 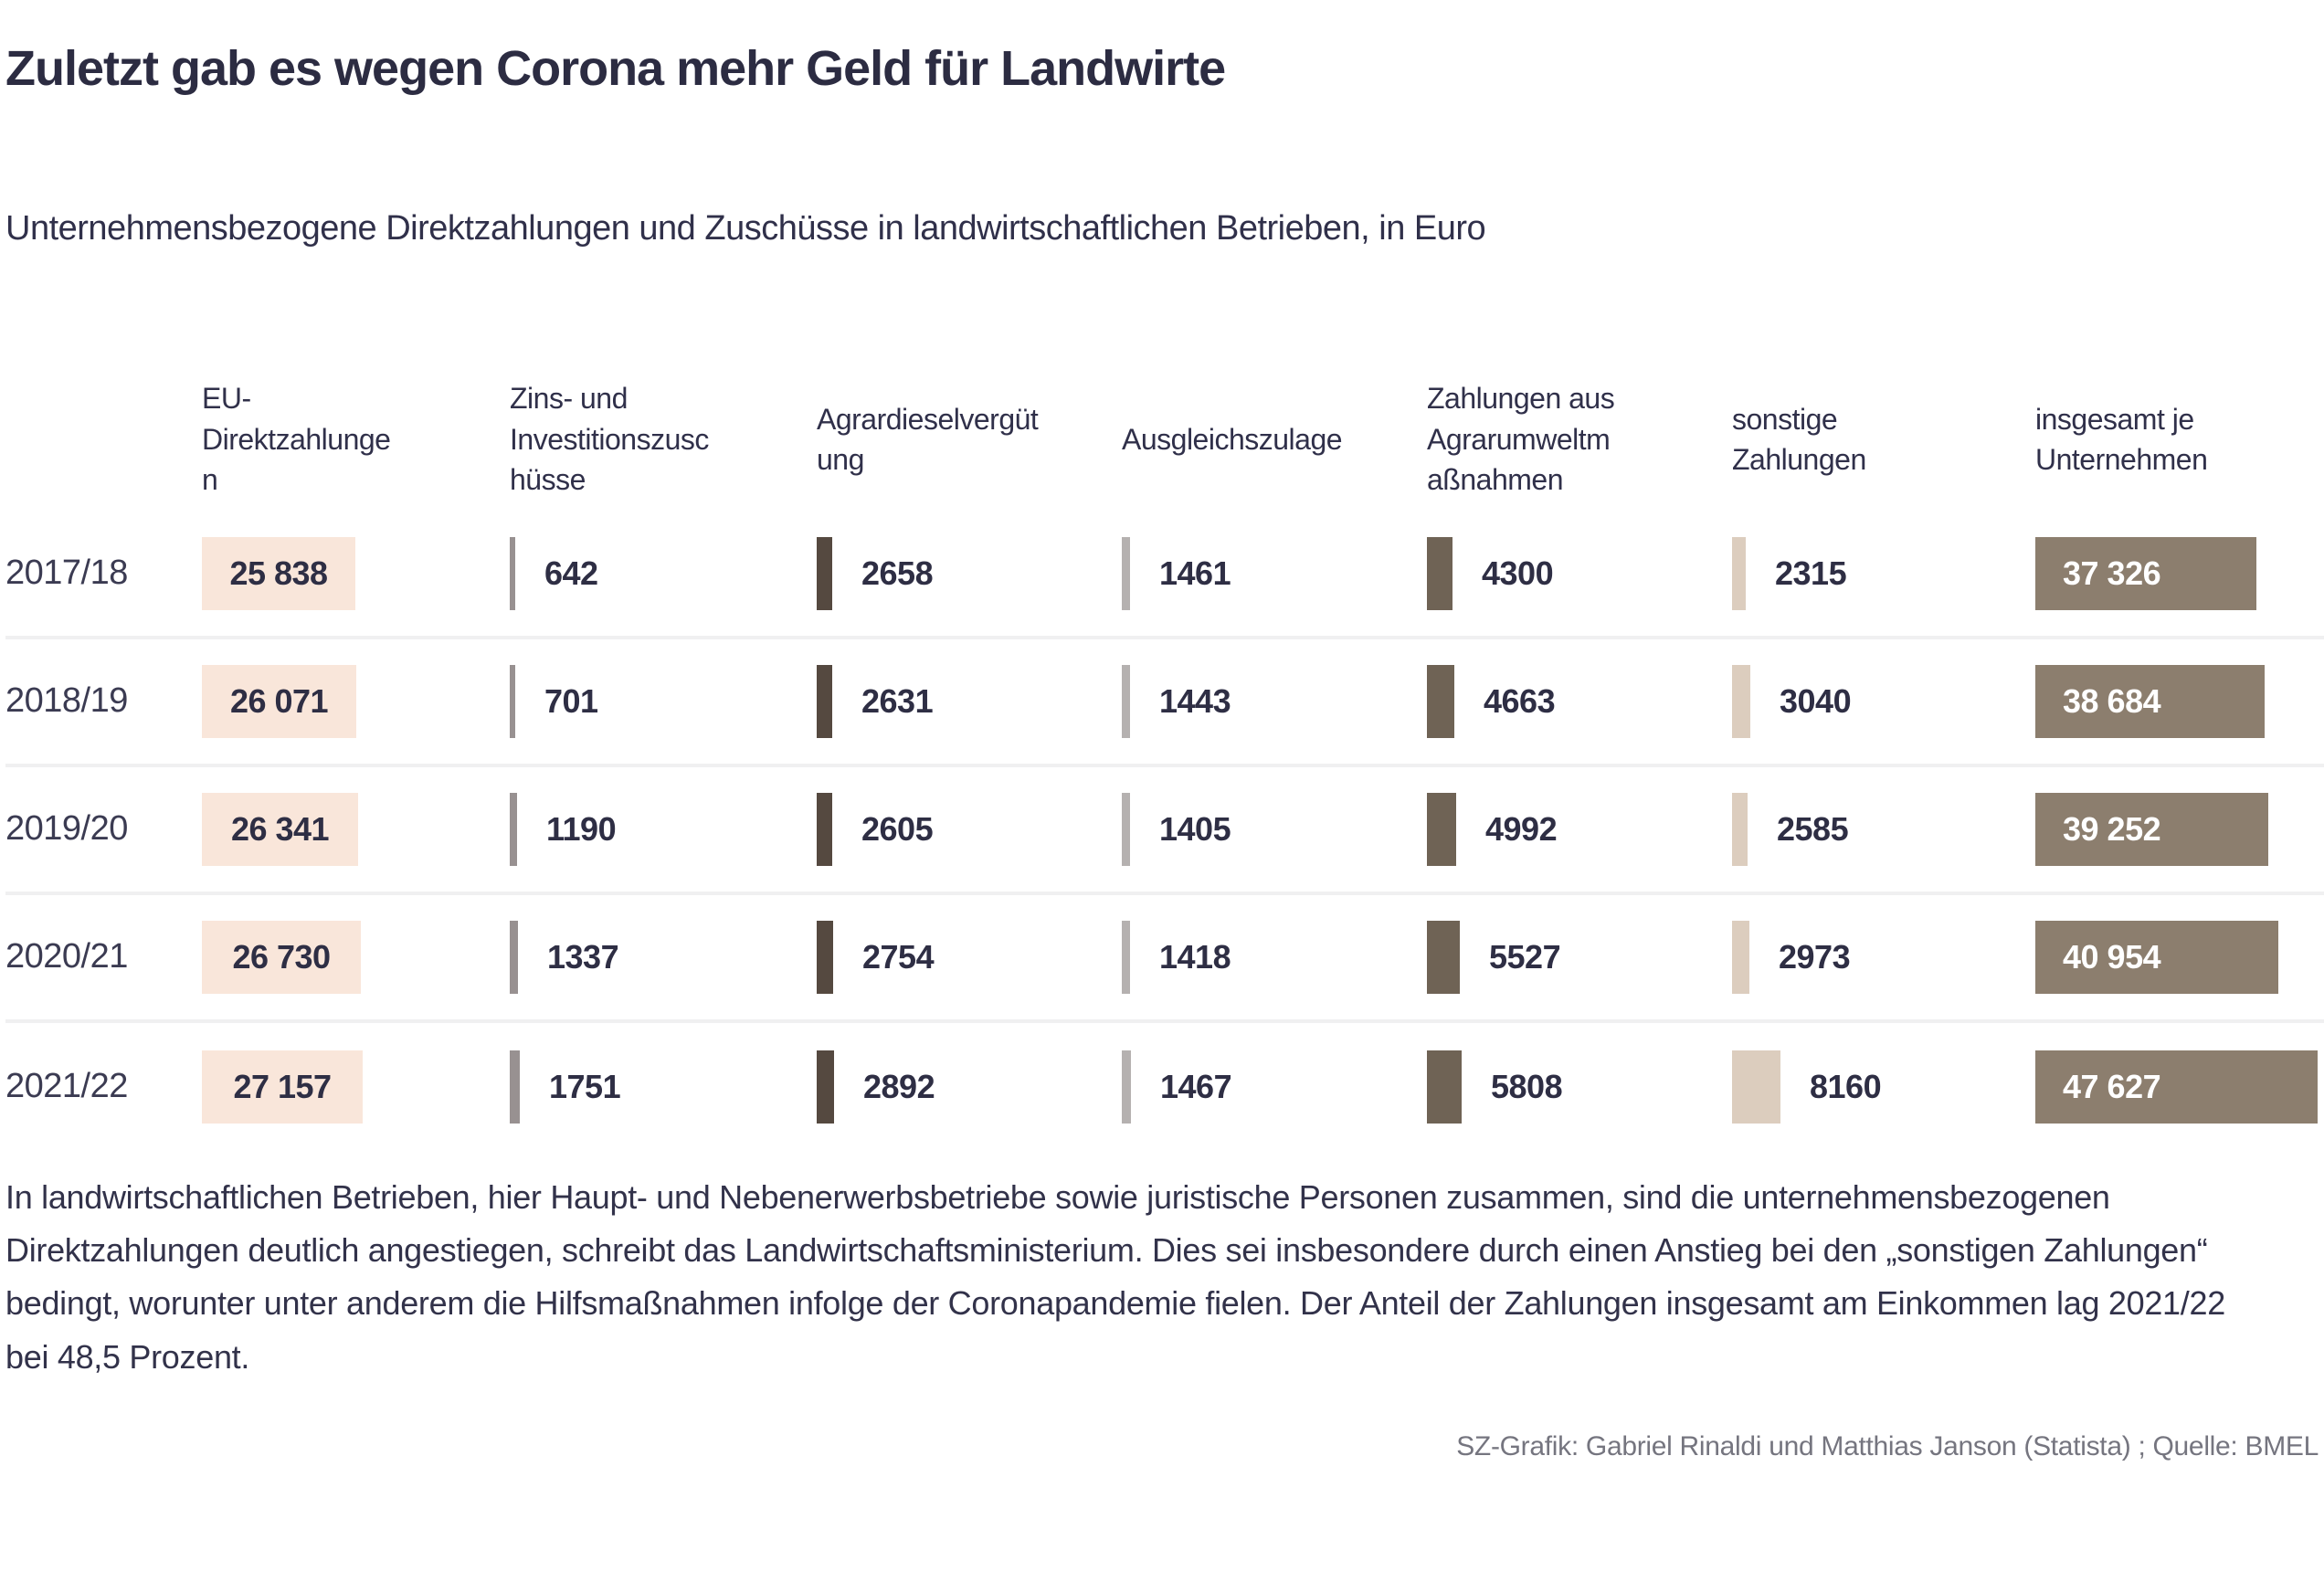 I want to click on value-label: 39 252, so click(x=2112, y=828).